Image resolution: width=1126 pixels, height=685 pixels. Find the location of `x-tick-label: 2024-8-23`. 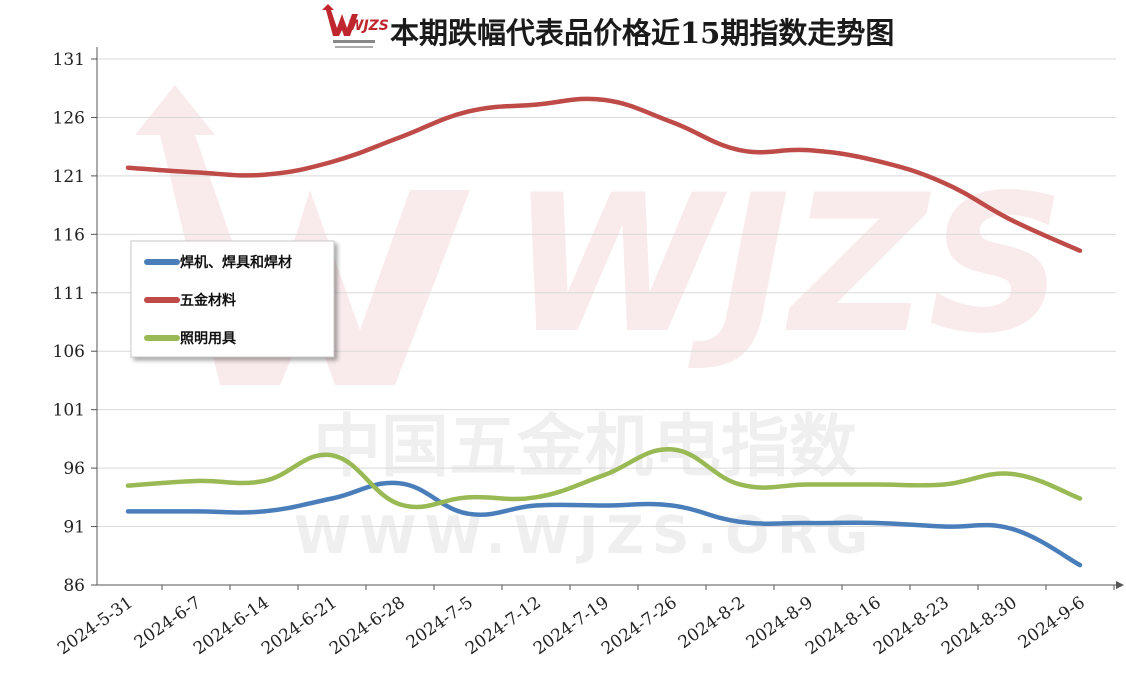

x-tick-label: 2024-8-23 is located at coordinates (911, 626).